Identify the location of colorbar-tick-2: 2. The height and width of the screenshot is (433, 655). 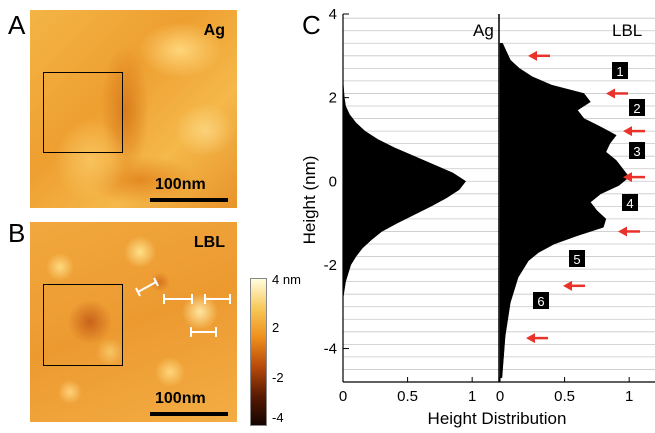
(276, 327).